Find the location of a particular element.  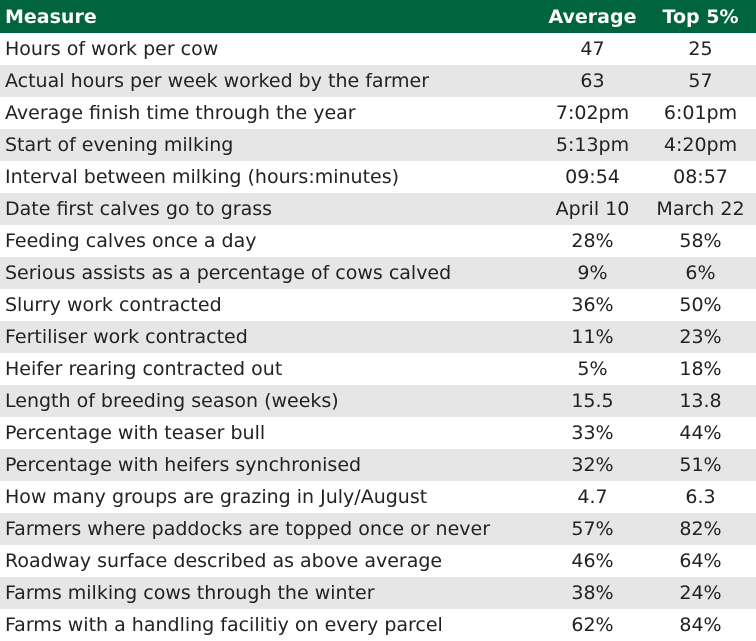

header-row: Measure Average Top 5% is located at coordinates (378, 16).